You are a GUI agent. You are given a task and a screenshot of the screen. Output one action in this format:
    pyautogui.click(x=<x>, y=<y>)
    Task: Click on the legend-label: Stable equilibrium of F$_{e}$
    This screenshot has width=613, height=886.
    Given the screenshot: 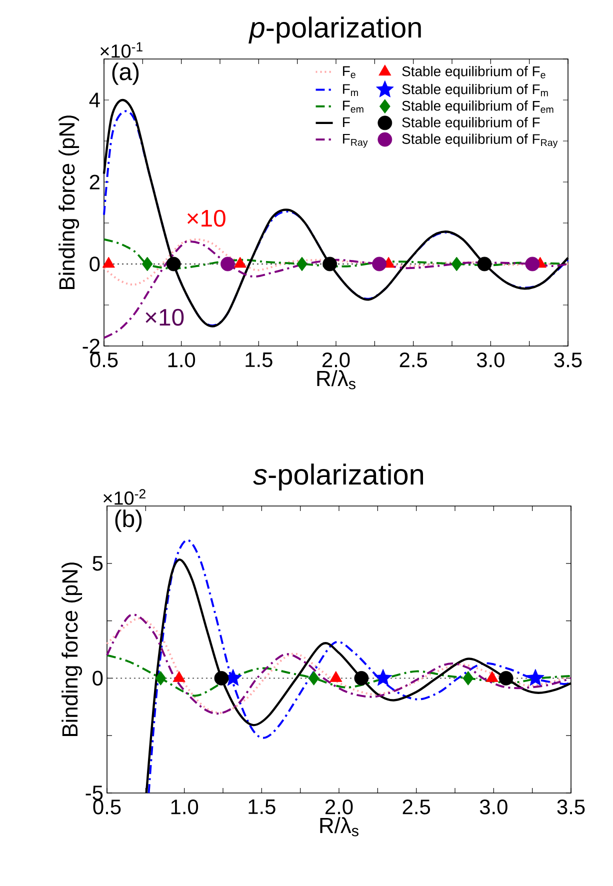 What is the action you would take?
    pyautogui.click(x=474, y=73)
    